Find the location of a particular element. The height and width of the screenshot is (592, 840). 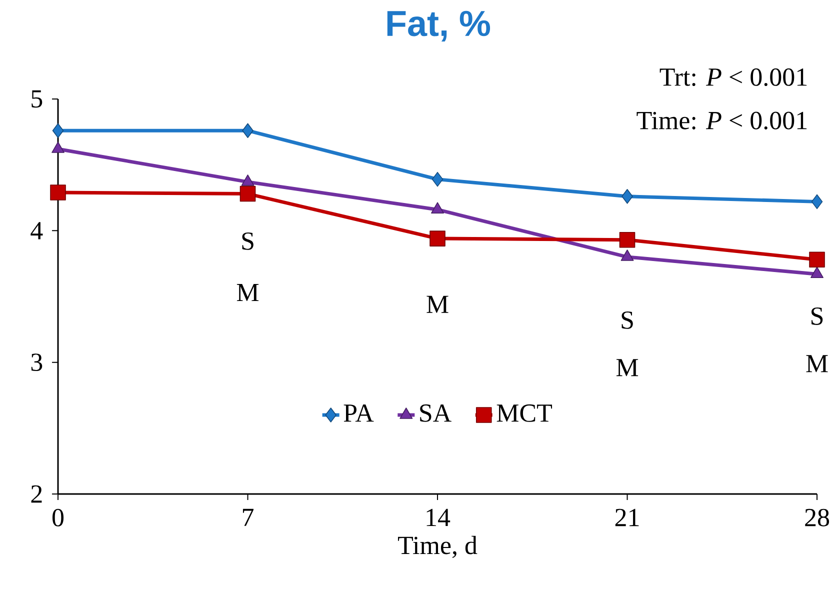

text: Trt: P < 0.001 is located at coordinates (733, 77).